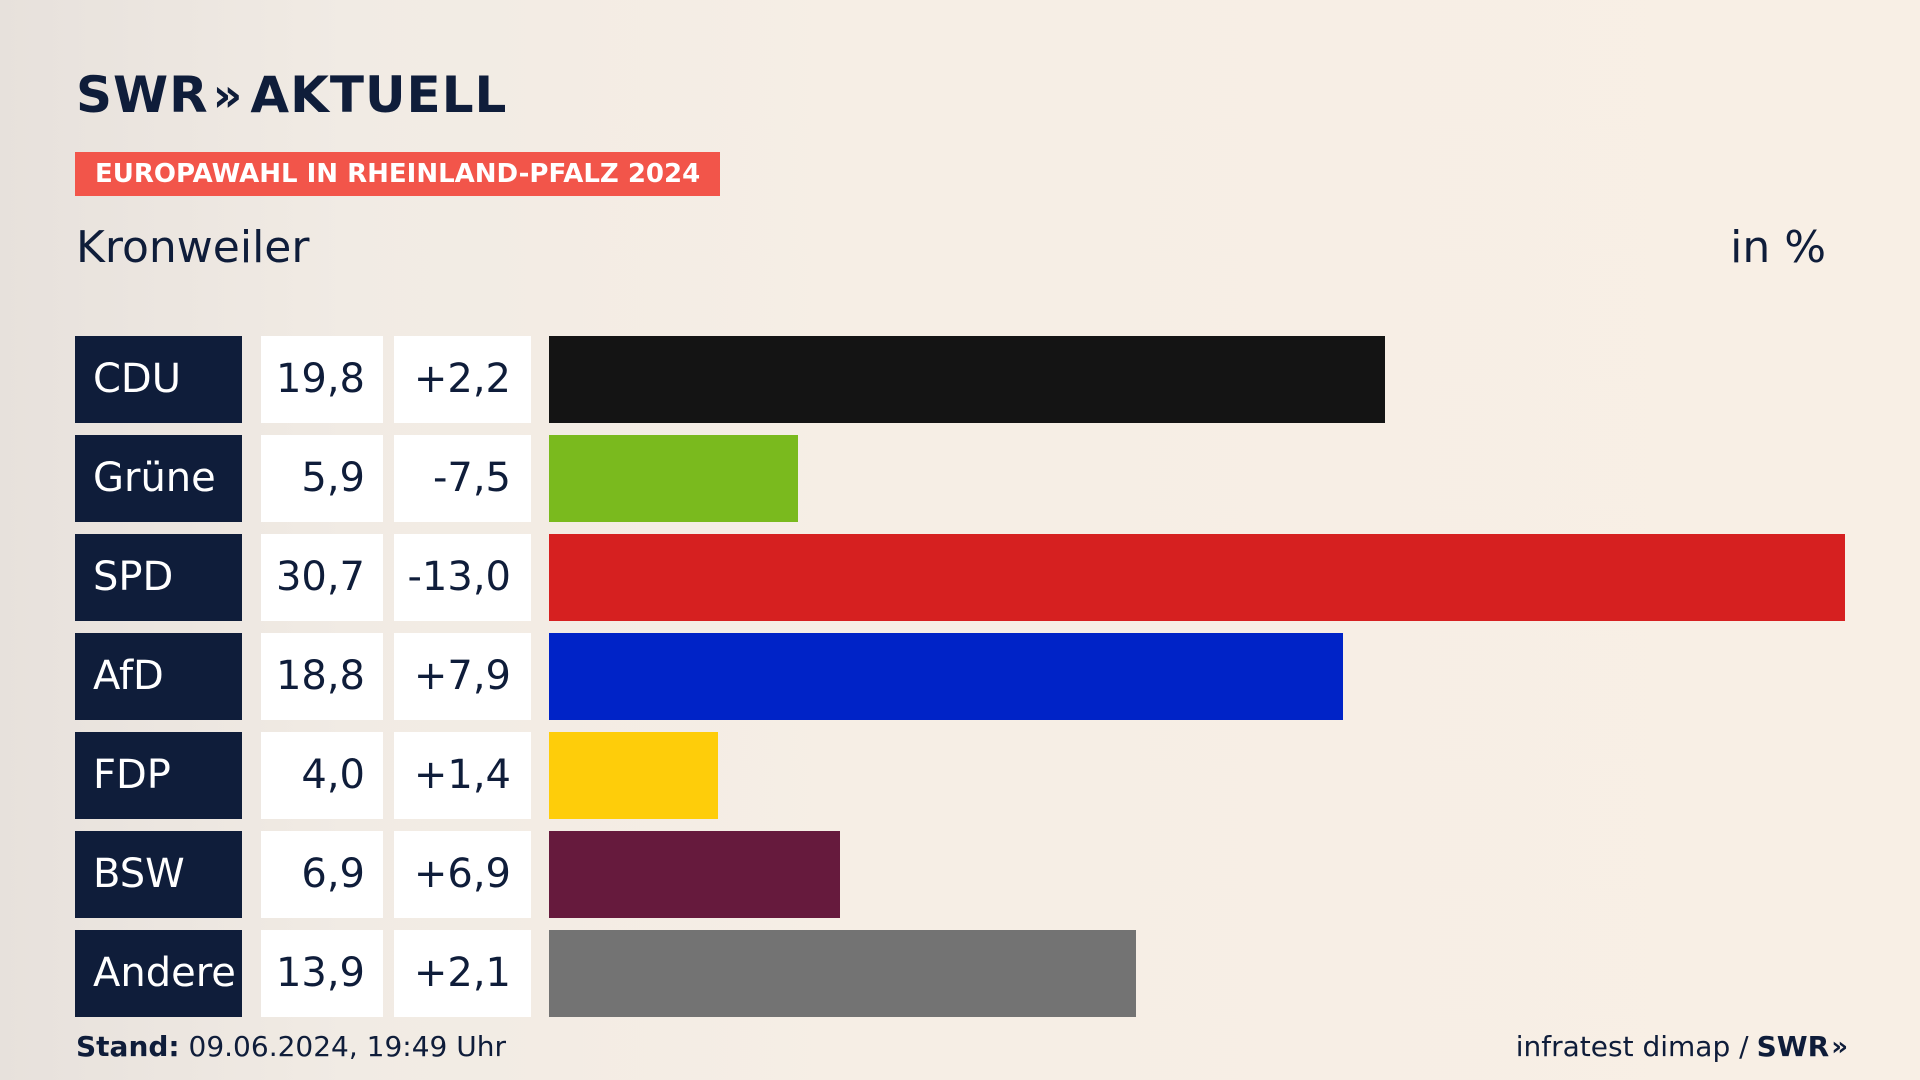 This screenshot has width=1920, height=1080. I want to click on stand-value: 09.06.2024, 19:49 Uhr, so click(347, 1046).